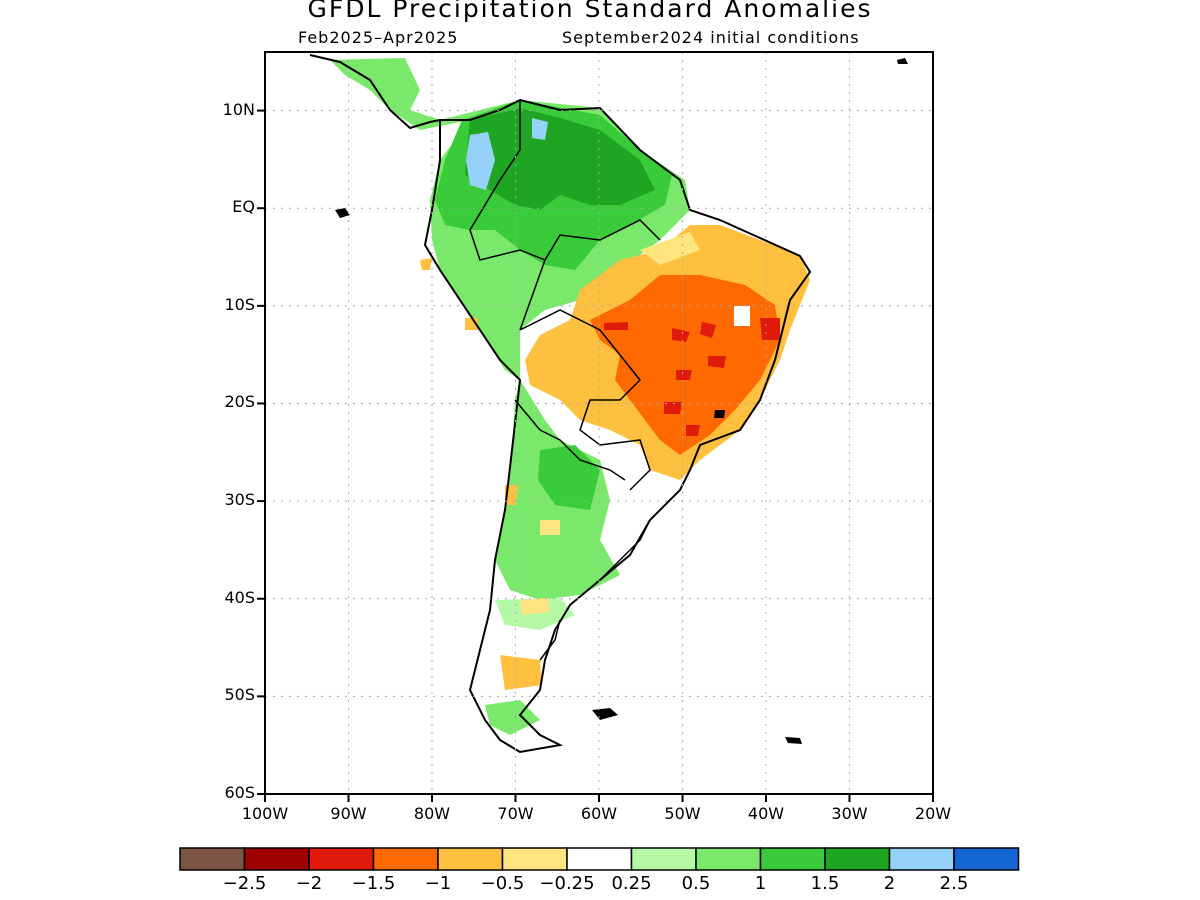 This screenshot has height=900, width=1200. Describe the element at coordinates (696, 883) in the screenshot. I see `colorbar-tick-label: 0.5` at that location.